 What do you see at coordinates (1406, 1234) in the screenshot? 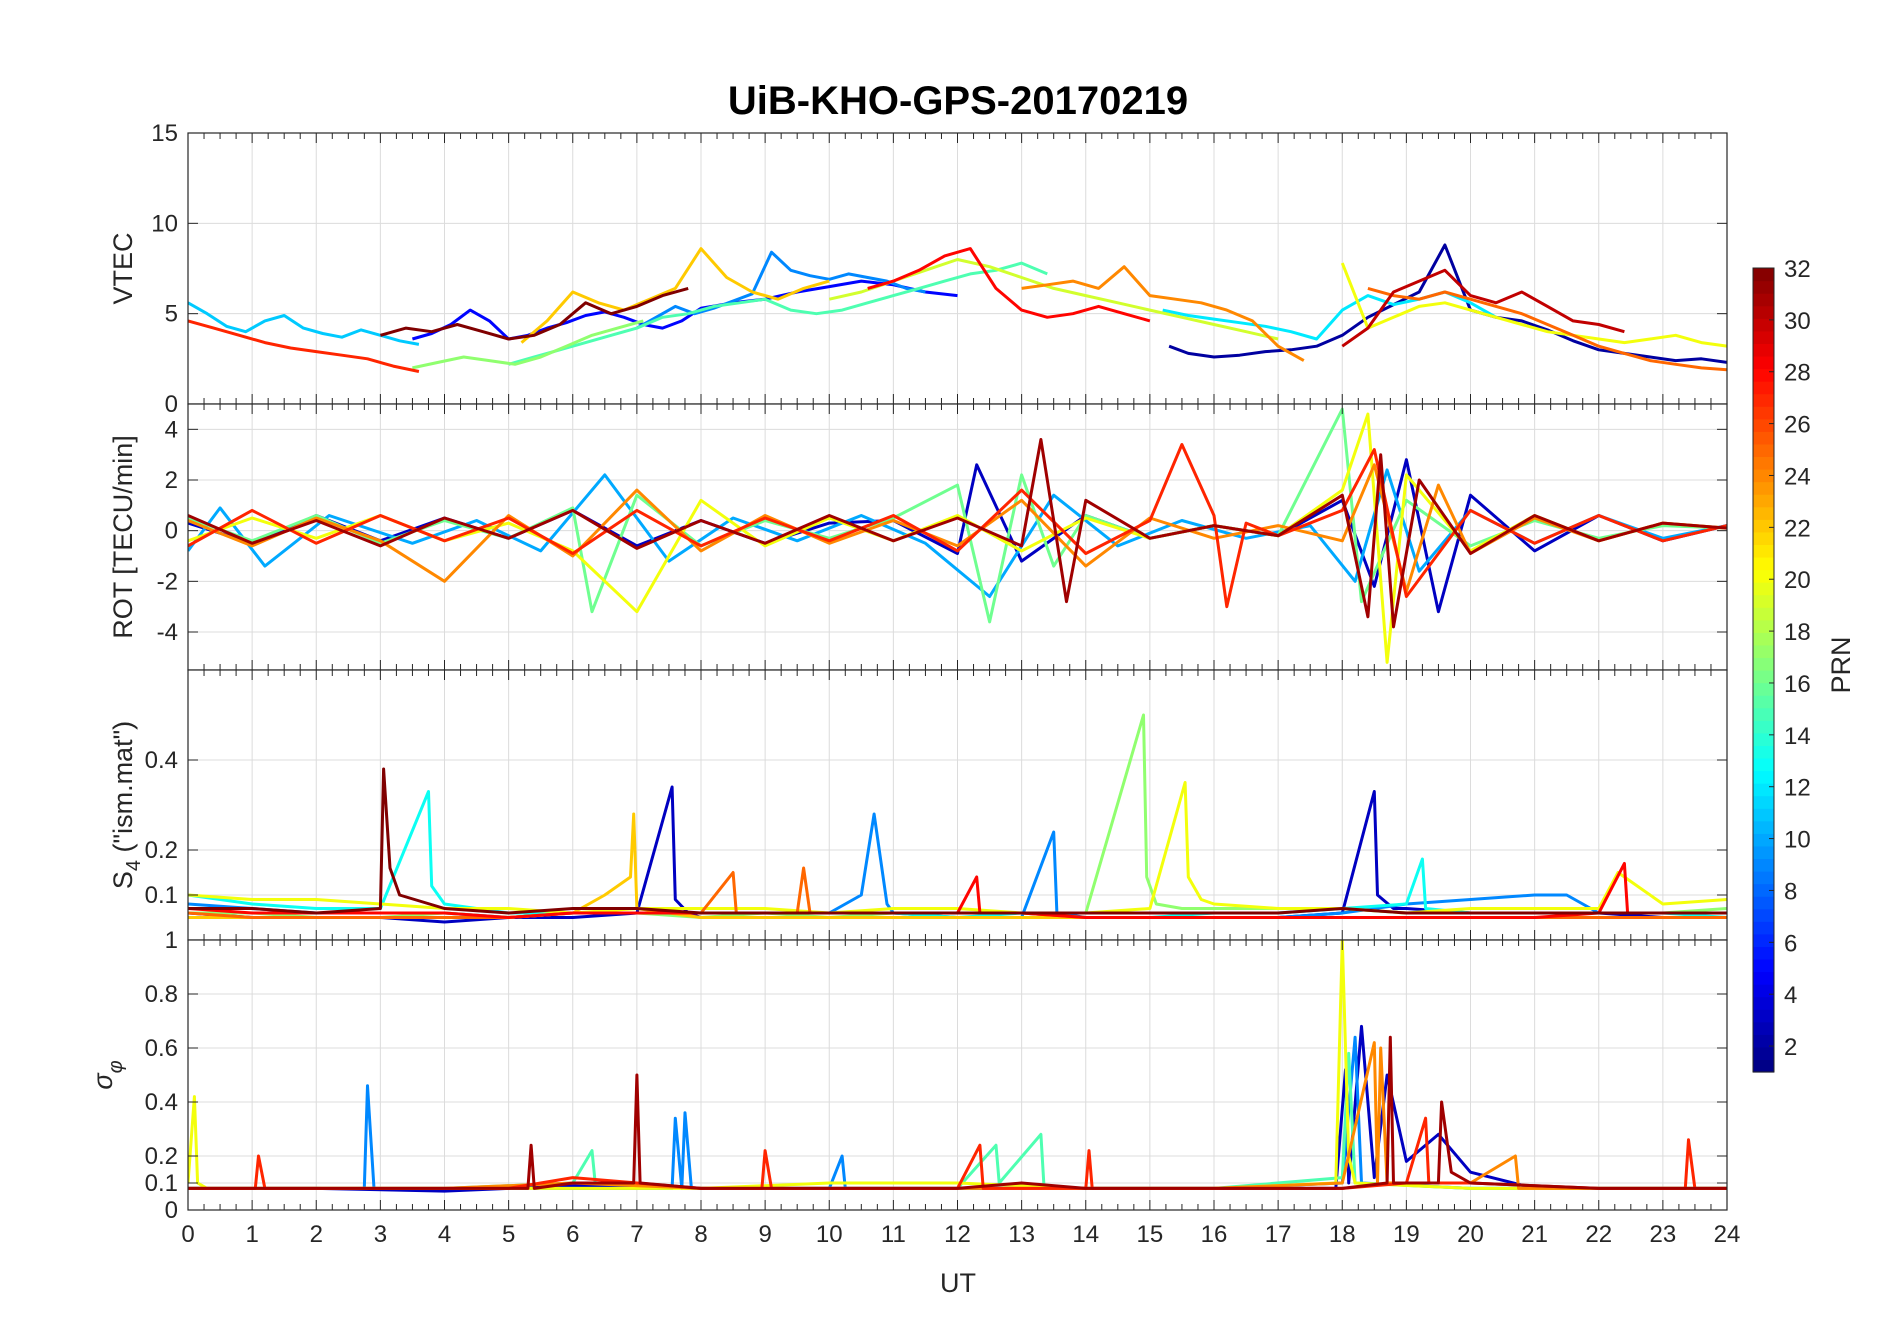
I see `x-tick-label: 19` at bounding box center [1406, 1234].